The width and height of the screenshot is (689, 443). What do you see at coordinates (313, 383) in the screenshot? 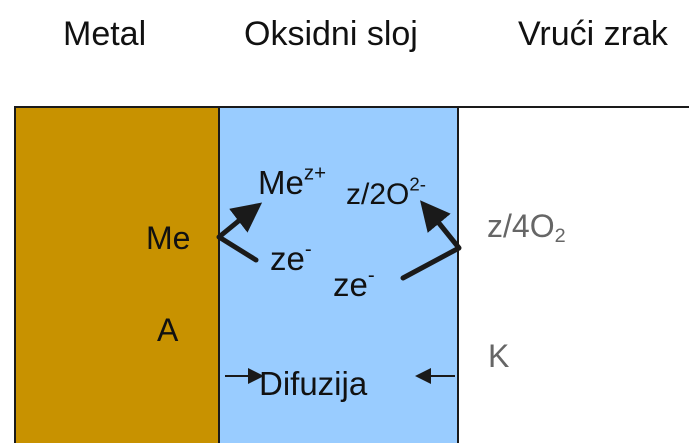
I see `diffusion-label: Difuzija` at bounding box center [313, 383].